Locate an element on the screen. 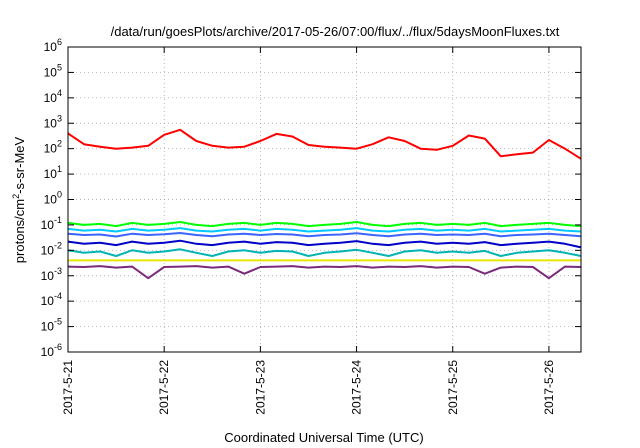 This screenshot has height=448, width=640. y-tick-label: 10⁻³ is located at coordinates (51, 274).